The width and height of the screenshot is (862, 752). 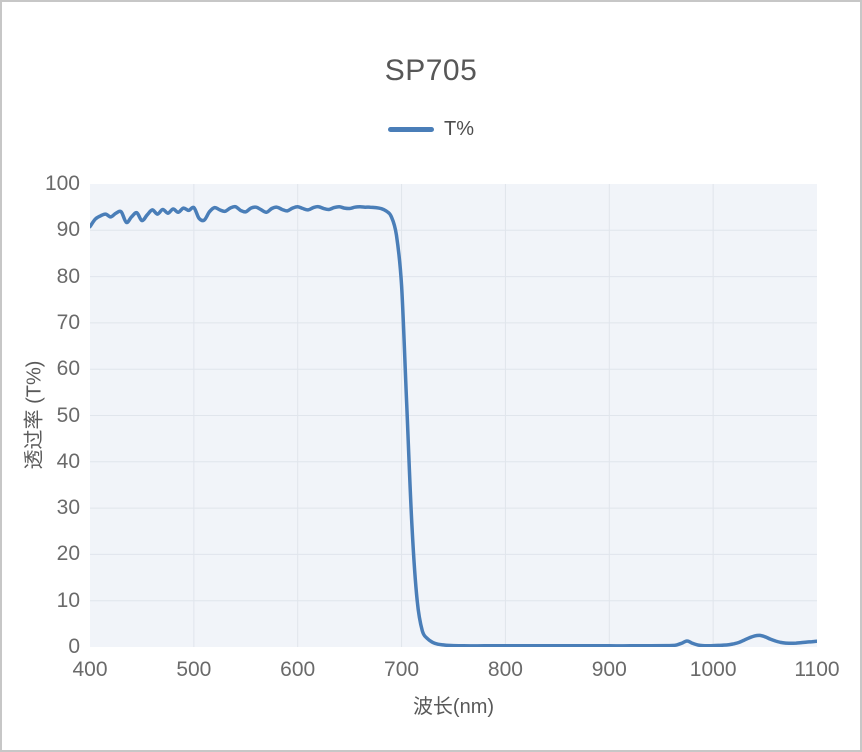 What do you see at coordinates (402, 669) in the screenshot?
I see `x-tick-label: 700` at bounding box center [402, 669].